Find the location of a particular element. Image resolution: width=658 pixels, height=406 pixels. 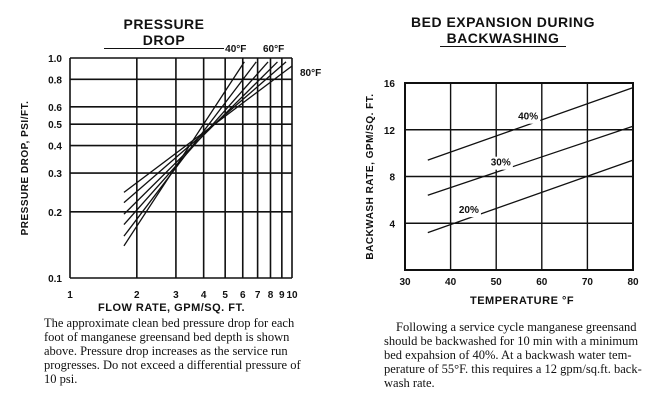

right-x-tick-label: 80 is located at coordinates (633, 282).